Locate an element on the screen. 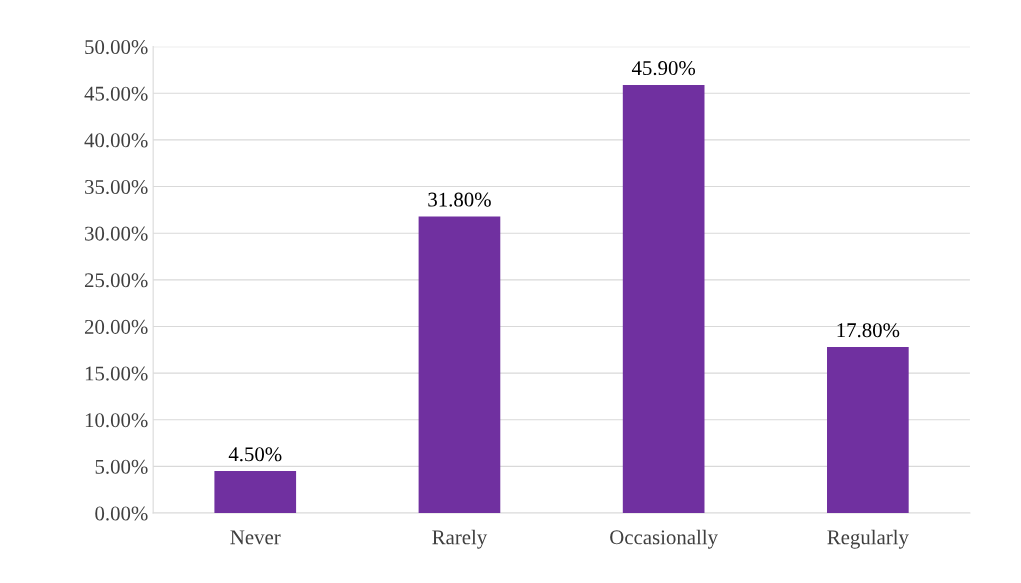 The width and height of the screenshot is (1021, 583). data-label: 17.80% is located at coordinates (868, 330).